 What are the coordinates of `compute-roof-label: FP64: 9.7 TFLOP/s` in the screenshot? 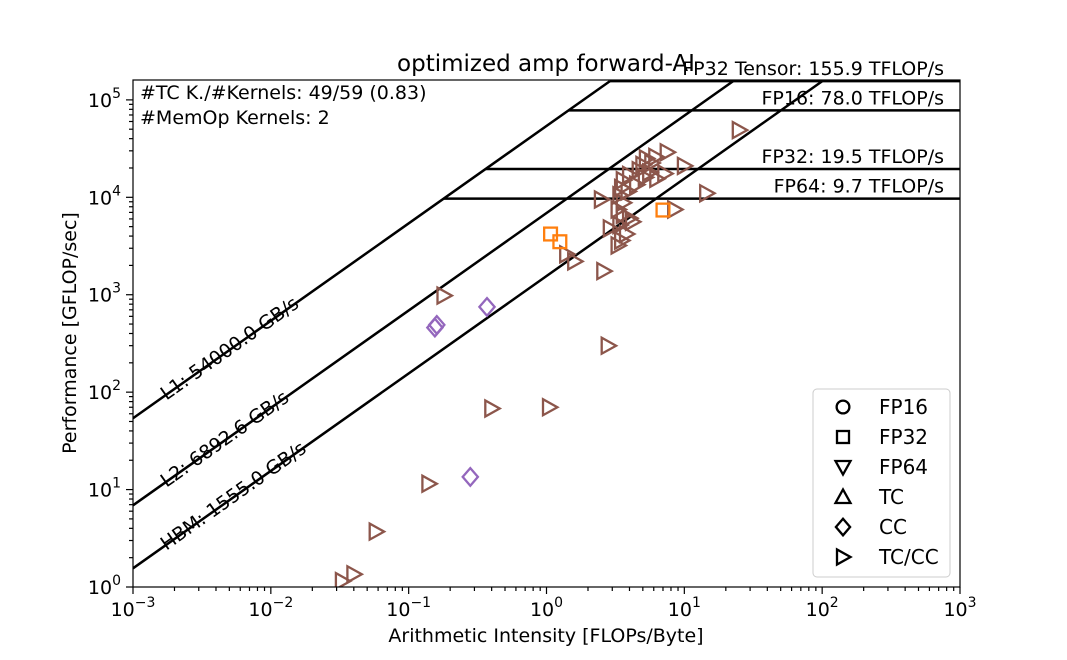 It's located at (859, 187).